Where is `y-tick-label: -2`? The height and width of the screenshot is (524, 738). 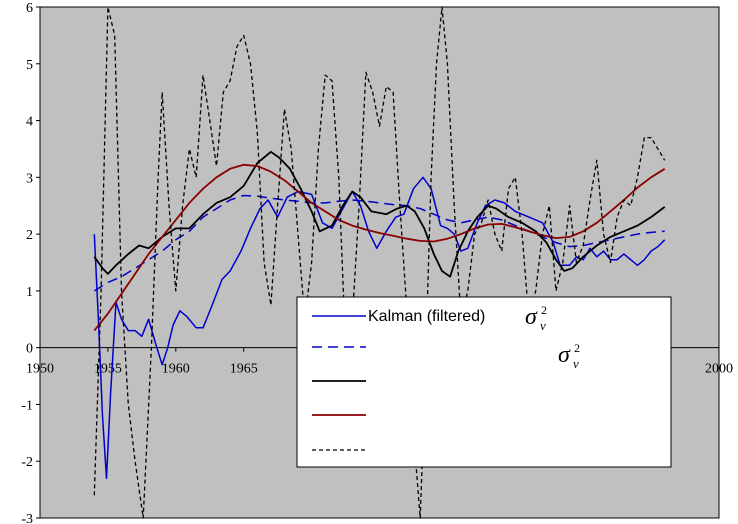 y-tick-label: -2 is located at coordinates (27, 462).